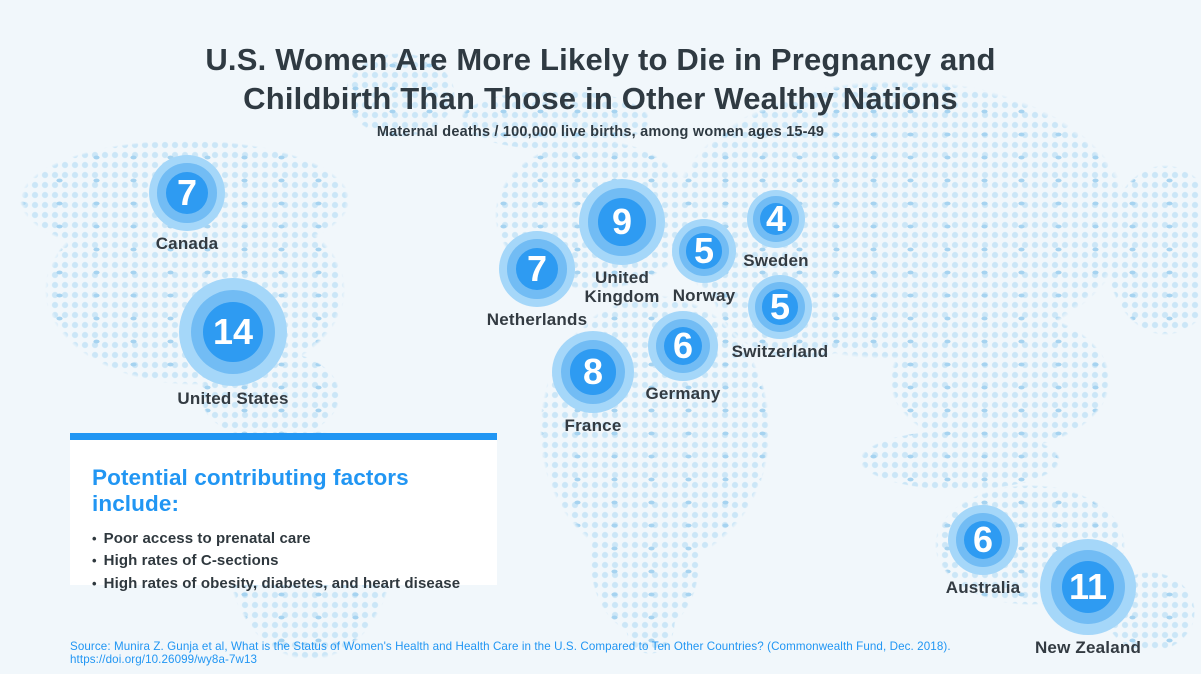 The width and height of the screenshot is (1201, 674). I want to click on bubble-norway: 5, so click(704, 251).